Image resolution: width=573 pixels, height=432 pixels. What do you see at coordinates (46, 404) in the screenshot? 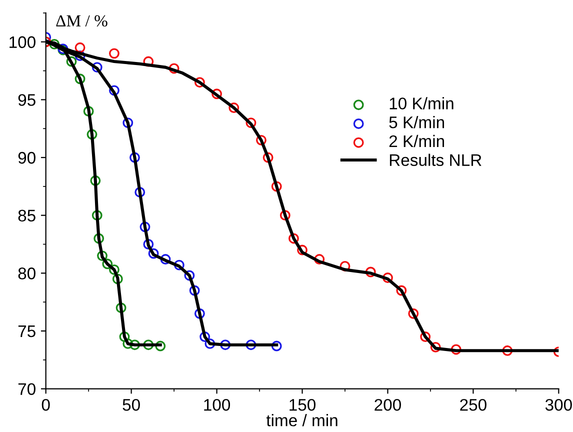
I see `x-tick-label: 0` at bounding box center [46, 404].